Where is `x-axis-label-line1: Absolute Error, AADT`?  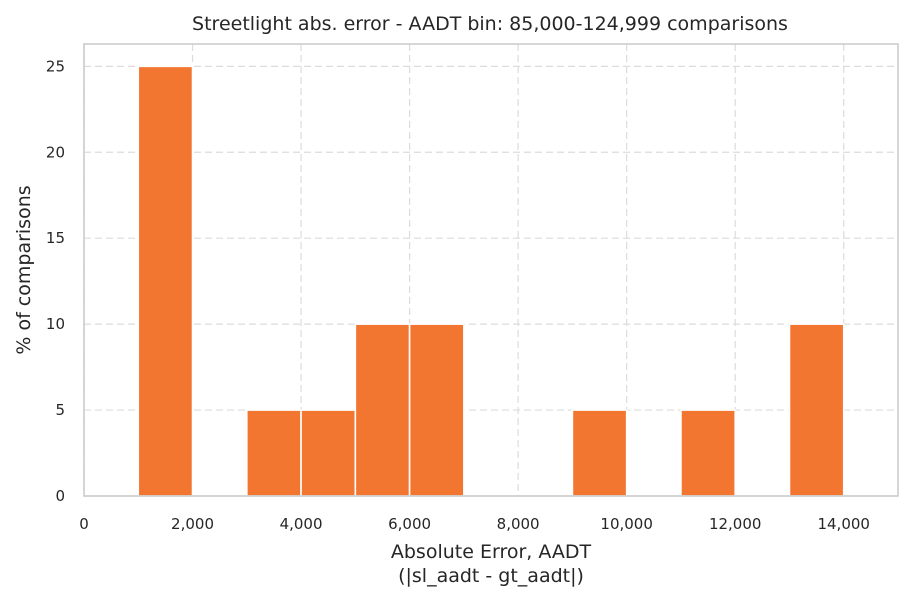 x-axis-label-line1: Absolute Error, AADT is located at coordinates (491, 552).